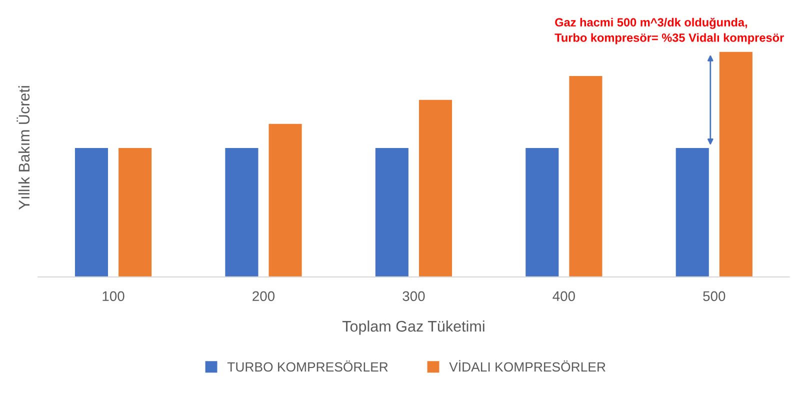 Image resolution: width=812 pixels, height=394 pixels. Describe the element at coordinates (669, 31) in the screenshot. I see `text: Gaz hacmi 500 m^3/dk olduğunda, Turbo kompresör= %35 Vidalı kompresör` at that location.